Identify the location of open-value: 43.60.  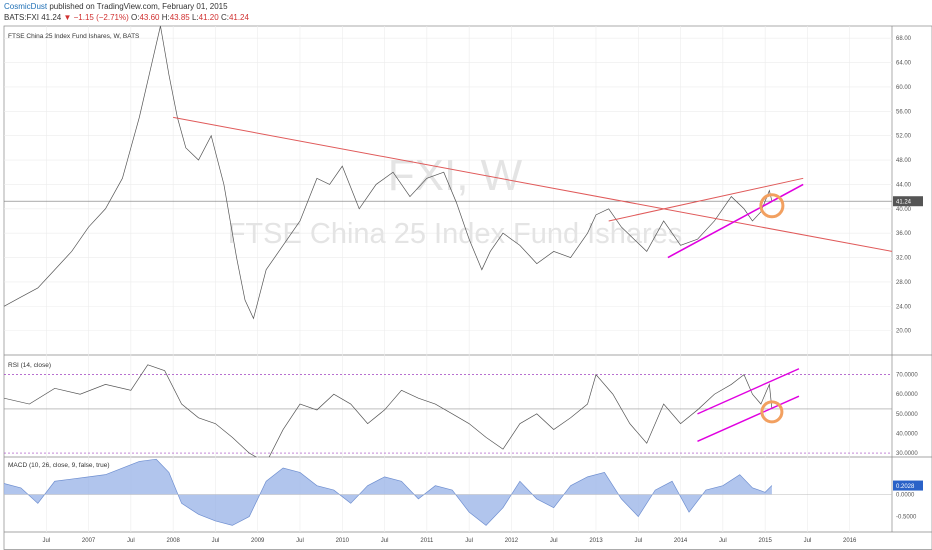
(149, 17).